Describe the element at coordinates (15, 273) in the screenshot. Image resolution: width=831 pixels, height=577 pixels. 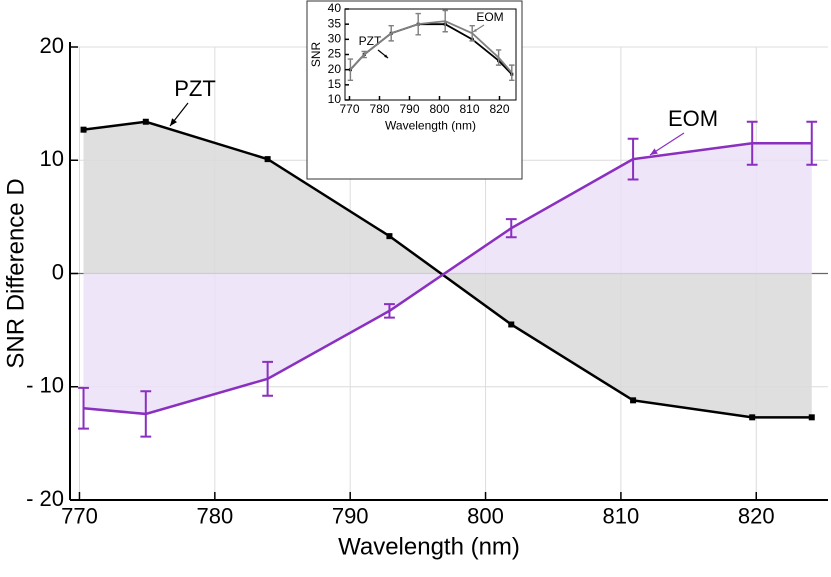
I see `y-axis-title: SNR Difference D` at that location.